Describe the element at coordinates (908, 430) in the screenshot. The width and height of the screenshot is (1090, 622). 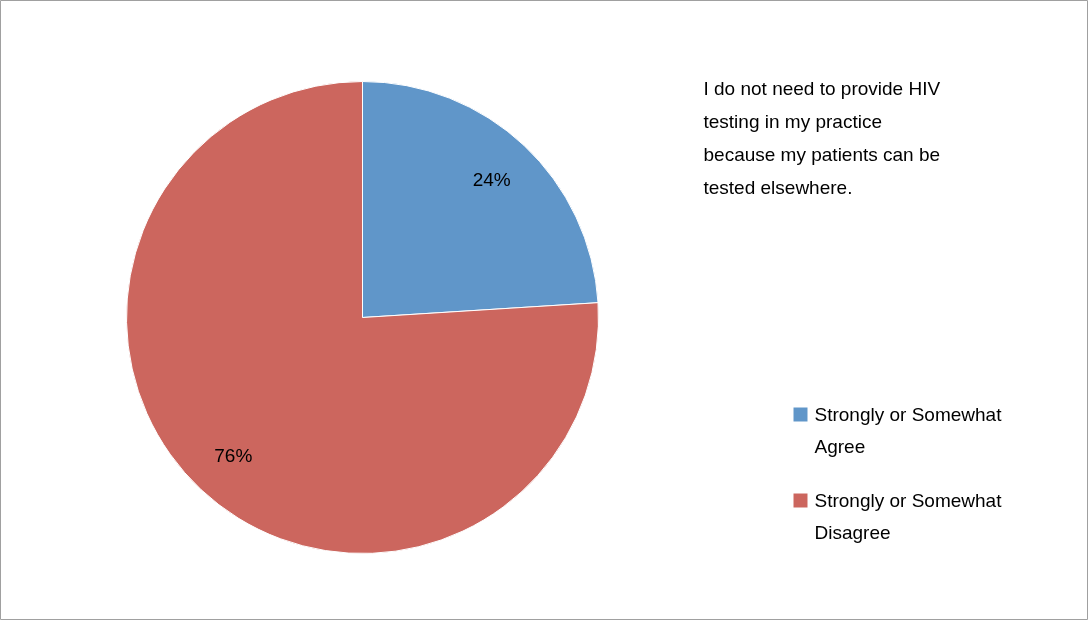
I see `legend-label: Strongly or Somewhat Agree` at that location.